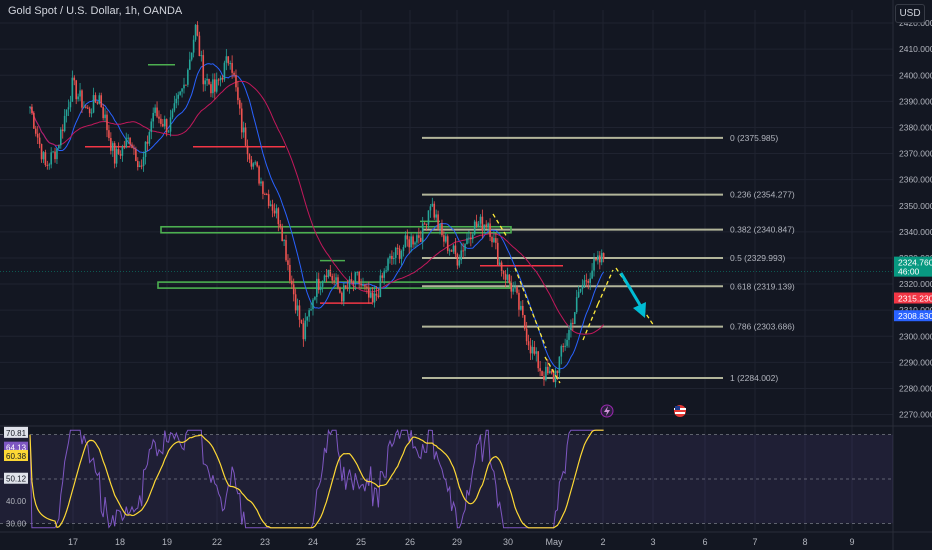  Describe the element at coordinates (915, 23) in the screenshot. I see `y-tick-label: 2420.000` at that location.